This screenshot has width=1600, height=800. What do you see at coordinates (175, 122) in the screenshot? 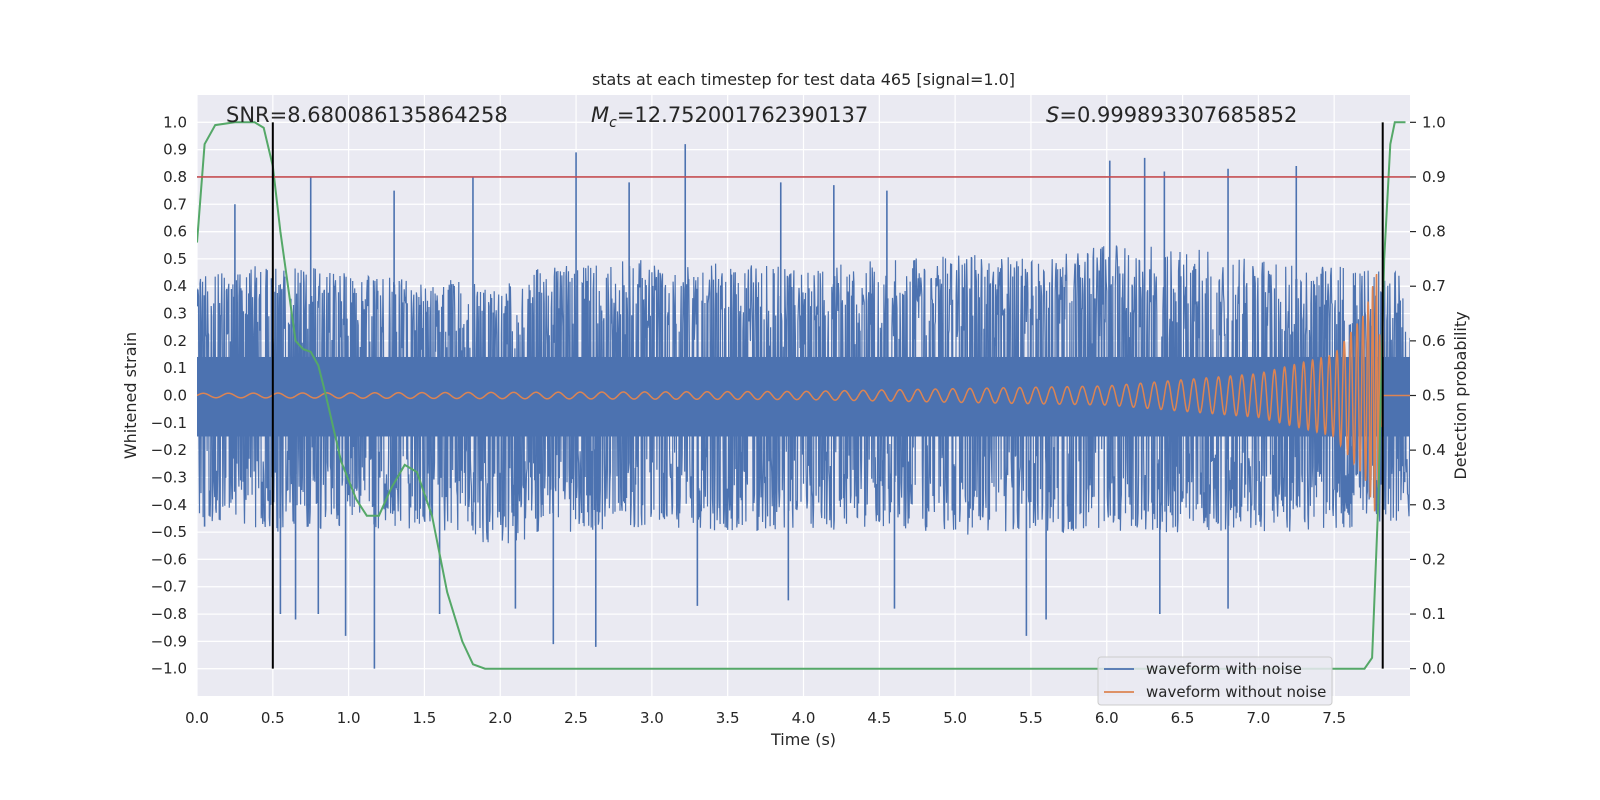
I see `y-tick-label: 1.0` at bounding box center [175, 122].